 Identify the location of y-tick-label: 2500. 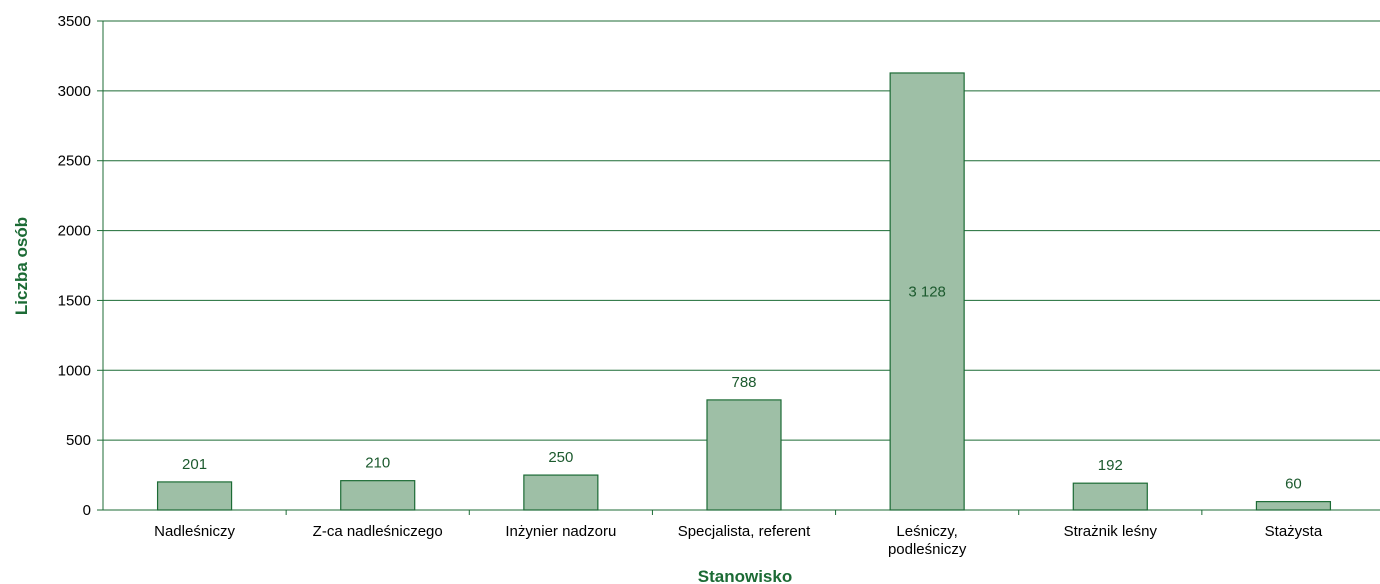
(74, 161).